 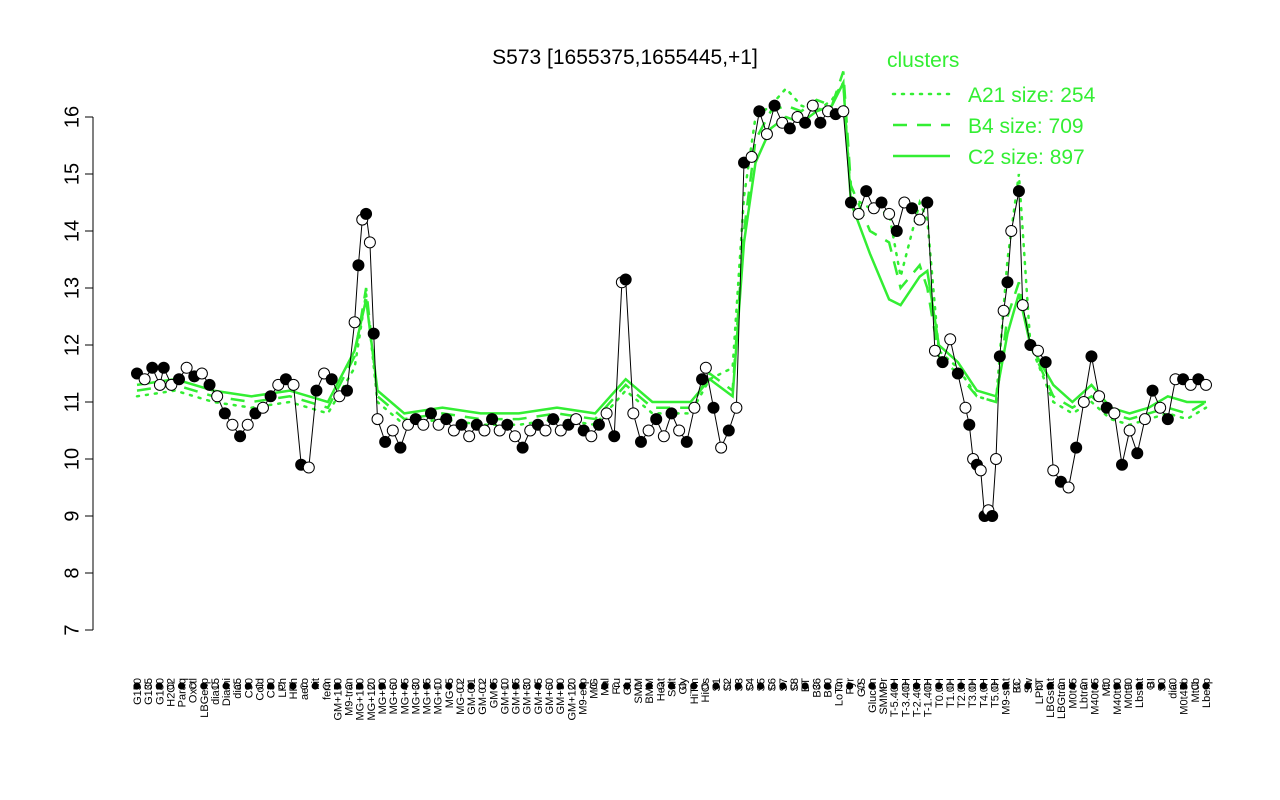 I want to click on y-tick-label: 12, so click(x=72, y=345).